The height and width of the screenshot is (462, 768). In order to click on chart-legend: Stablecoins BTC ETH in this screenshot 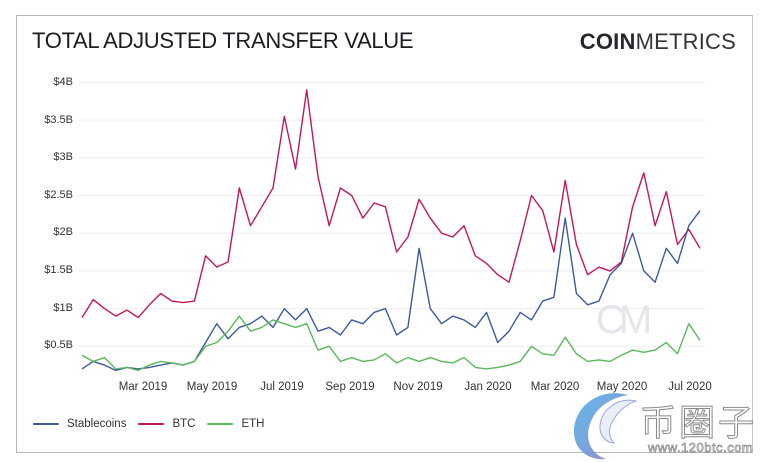, I will do `click(154, 424)`.